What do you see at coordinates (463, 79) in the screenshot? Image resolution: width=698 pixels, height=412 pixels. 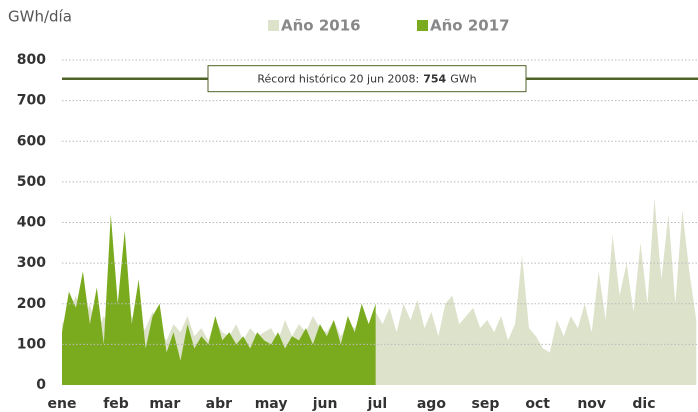 I see `annotation-unit: GWh` at bounding box center [463, 79].